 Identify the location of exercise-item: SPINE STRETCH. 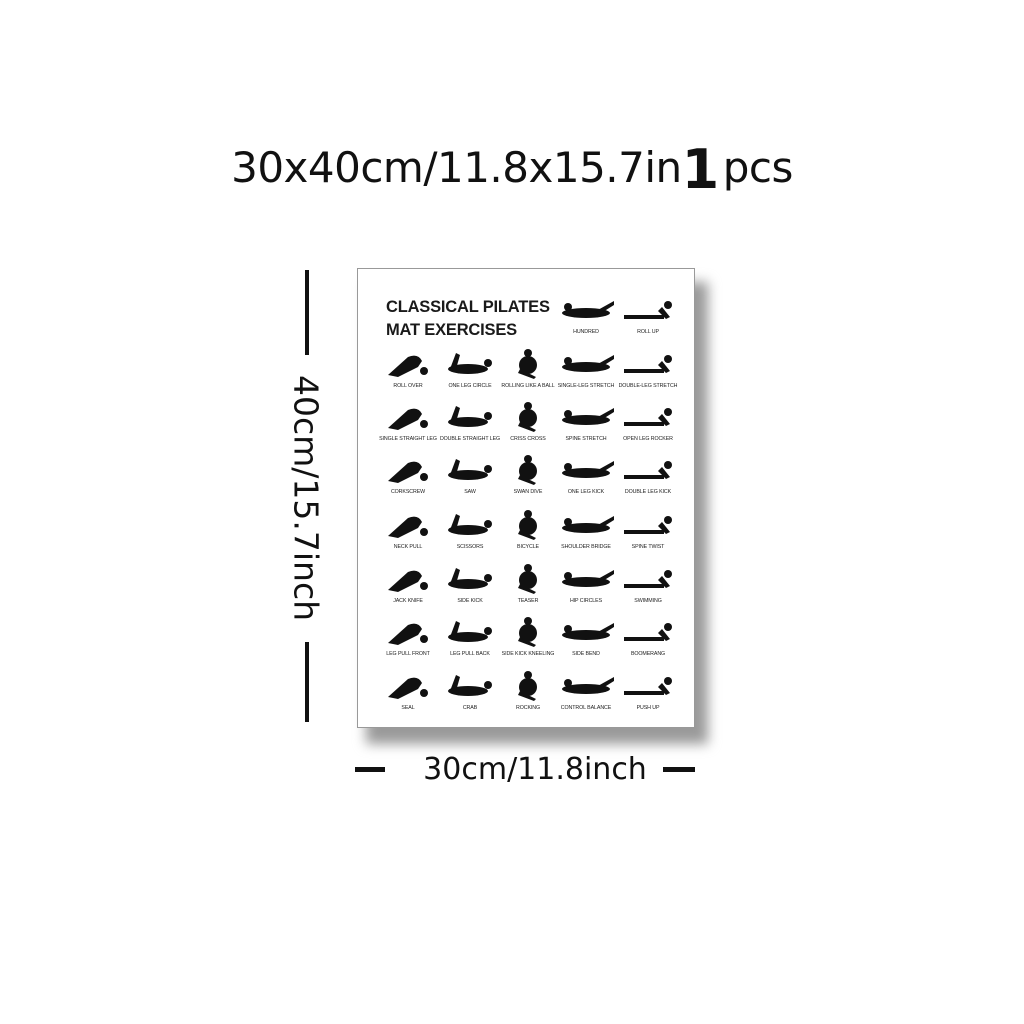
(586, 426).